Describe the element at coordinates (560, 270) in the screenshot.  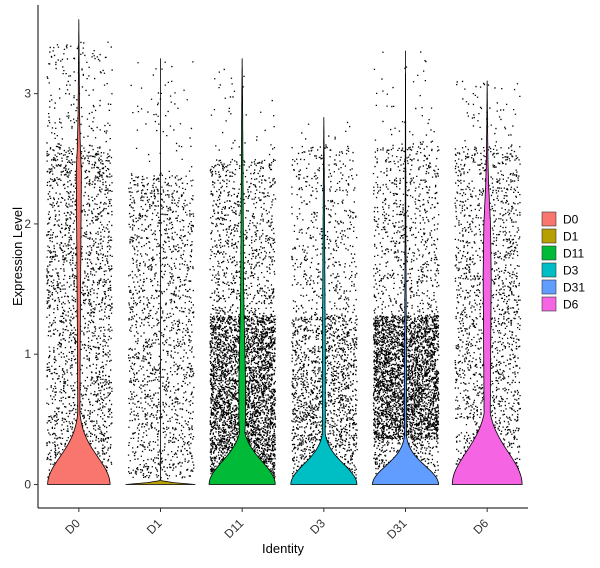
I see `legend-item-D3: D3` at that location.